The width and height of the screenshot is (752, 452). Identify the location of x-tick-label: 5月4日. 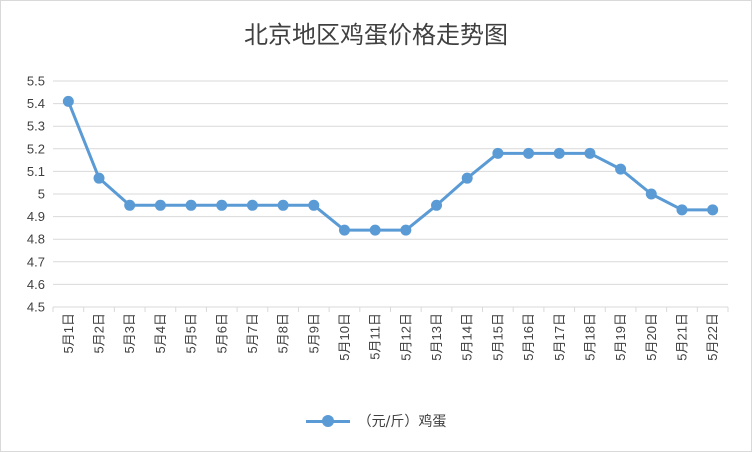
(160, 333).